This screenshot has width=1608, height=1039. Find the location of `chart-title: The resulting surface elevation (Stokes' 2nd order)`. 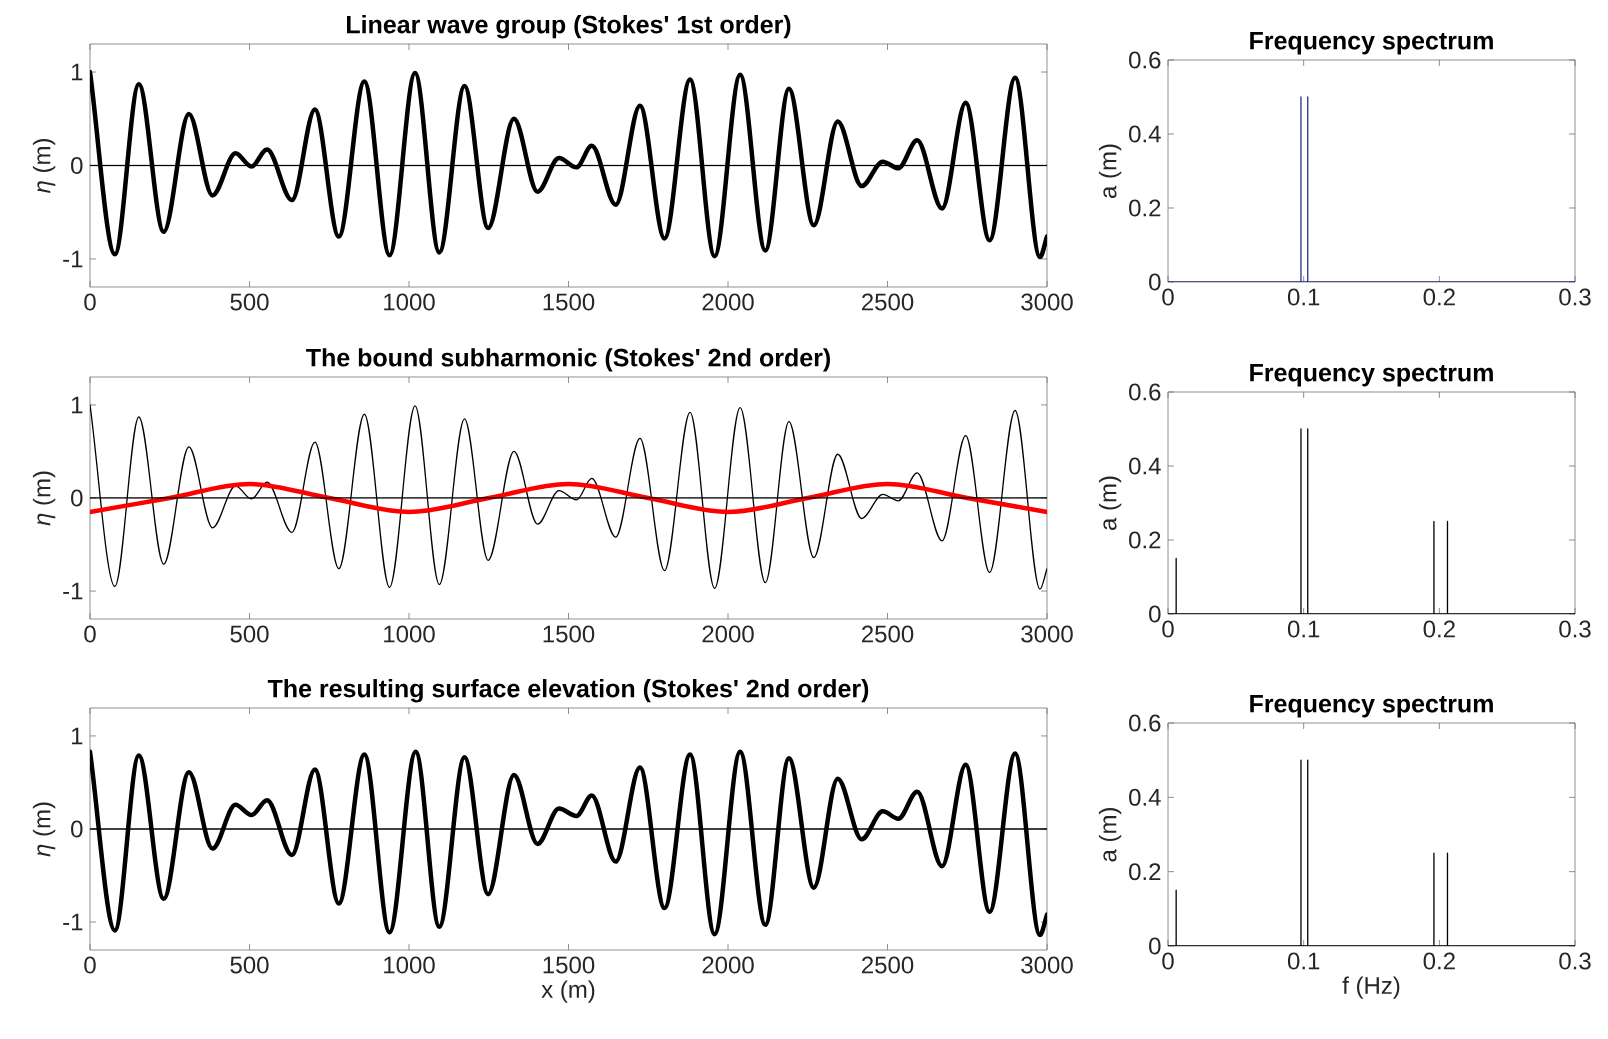

chart-title: The resulting surface elevation (Stokes' 2nd order) is located at coordinates (568, 691).